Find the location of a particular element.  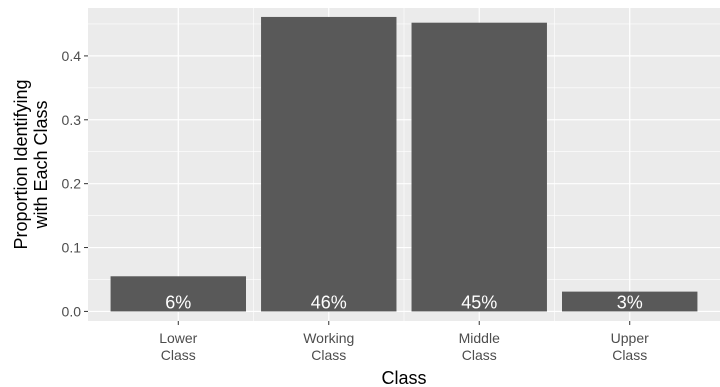

x-axis-title: Class is located at coordinates (403, 377).